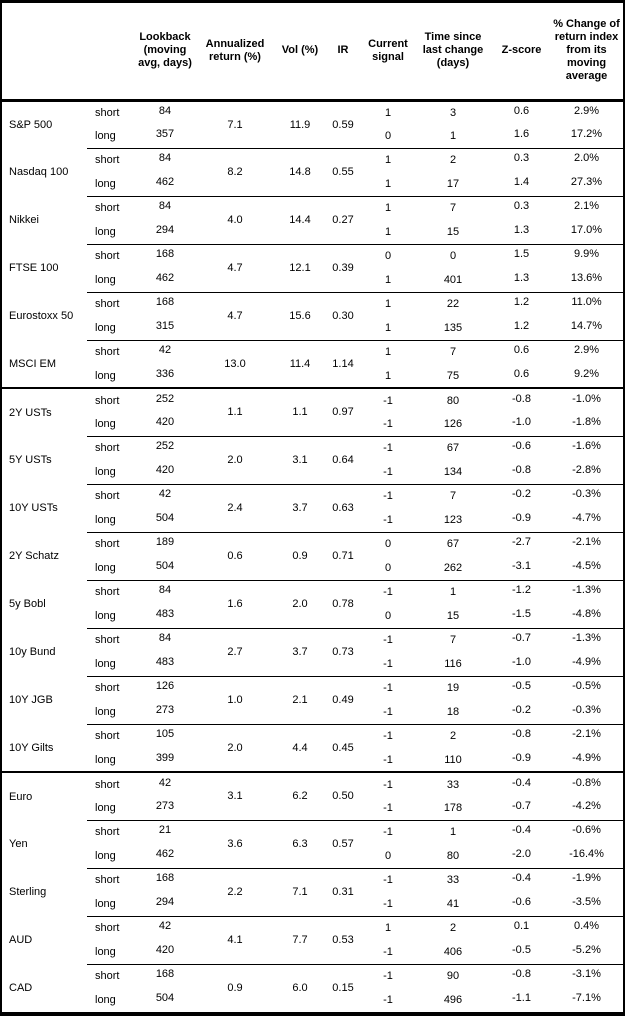  What do you see at coordinates (300, 315) in the screenshot?
I see `vol-value: 15.6` at bounding box center [300, 315].